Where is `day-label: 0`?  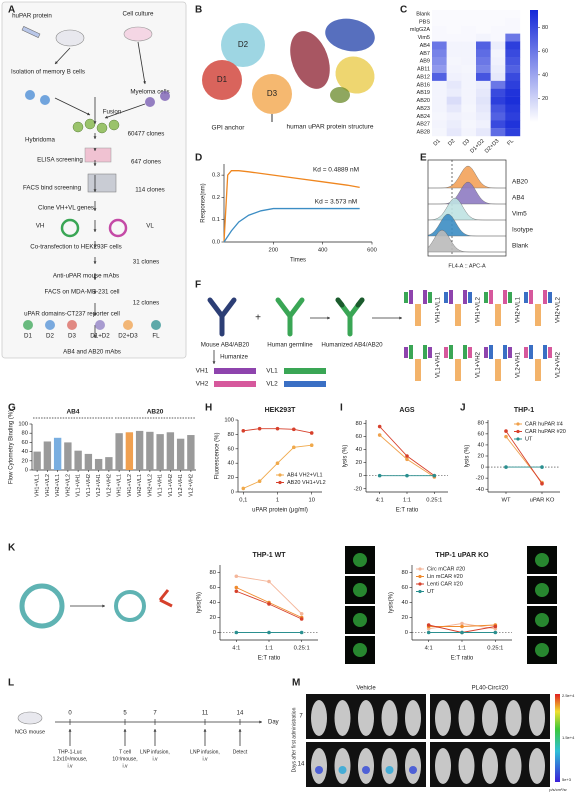
day-label: 0 is located at coordinates (70, 714).